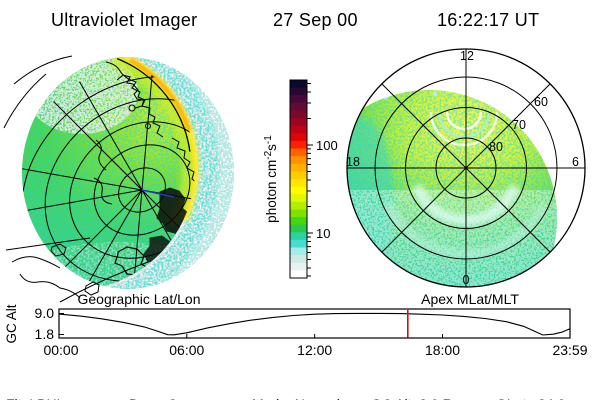 This screenshot has width=600, height=400. I want to click on timeline-box, so click(314, 323).